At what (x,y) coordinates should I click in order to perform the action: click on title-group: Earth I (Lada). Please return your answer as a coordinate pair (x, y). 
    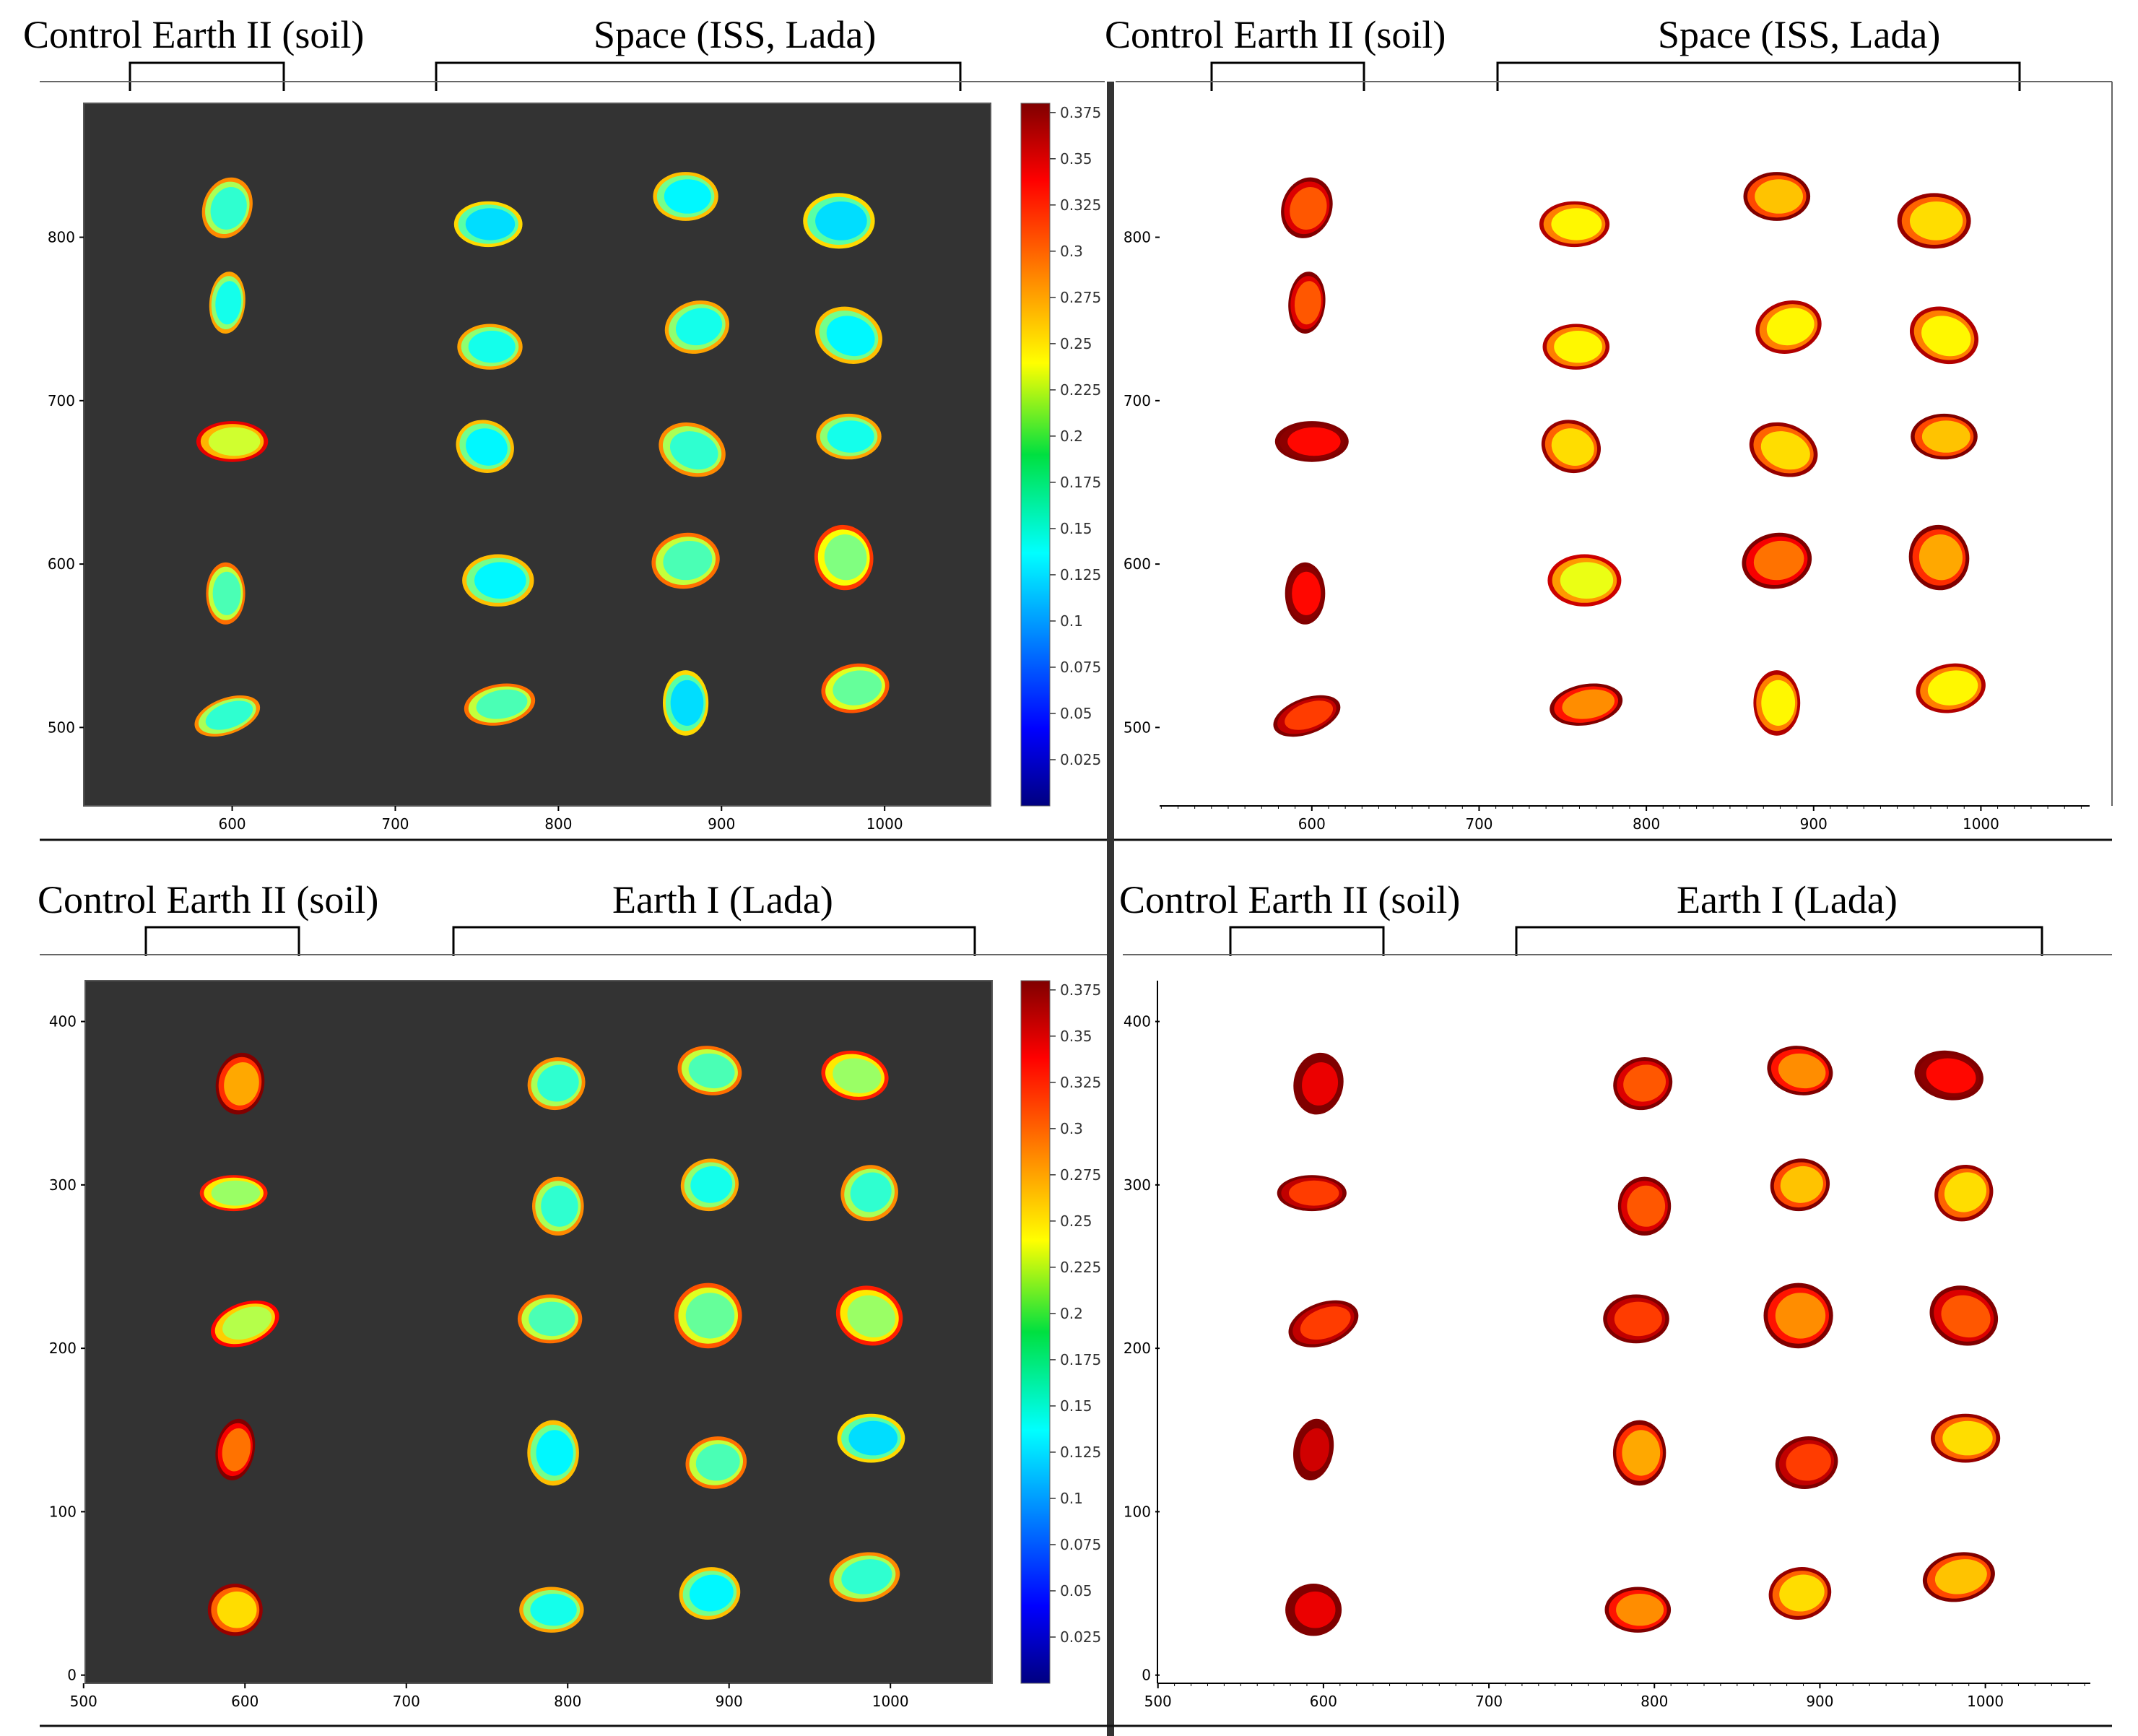
    Looking at the image, I should click on (722, 899).